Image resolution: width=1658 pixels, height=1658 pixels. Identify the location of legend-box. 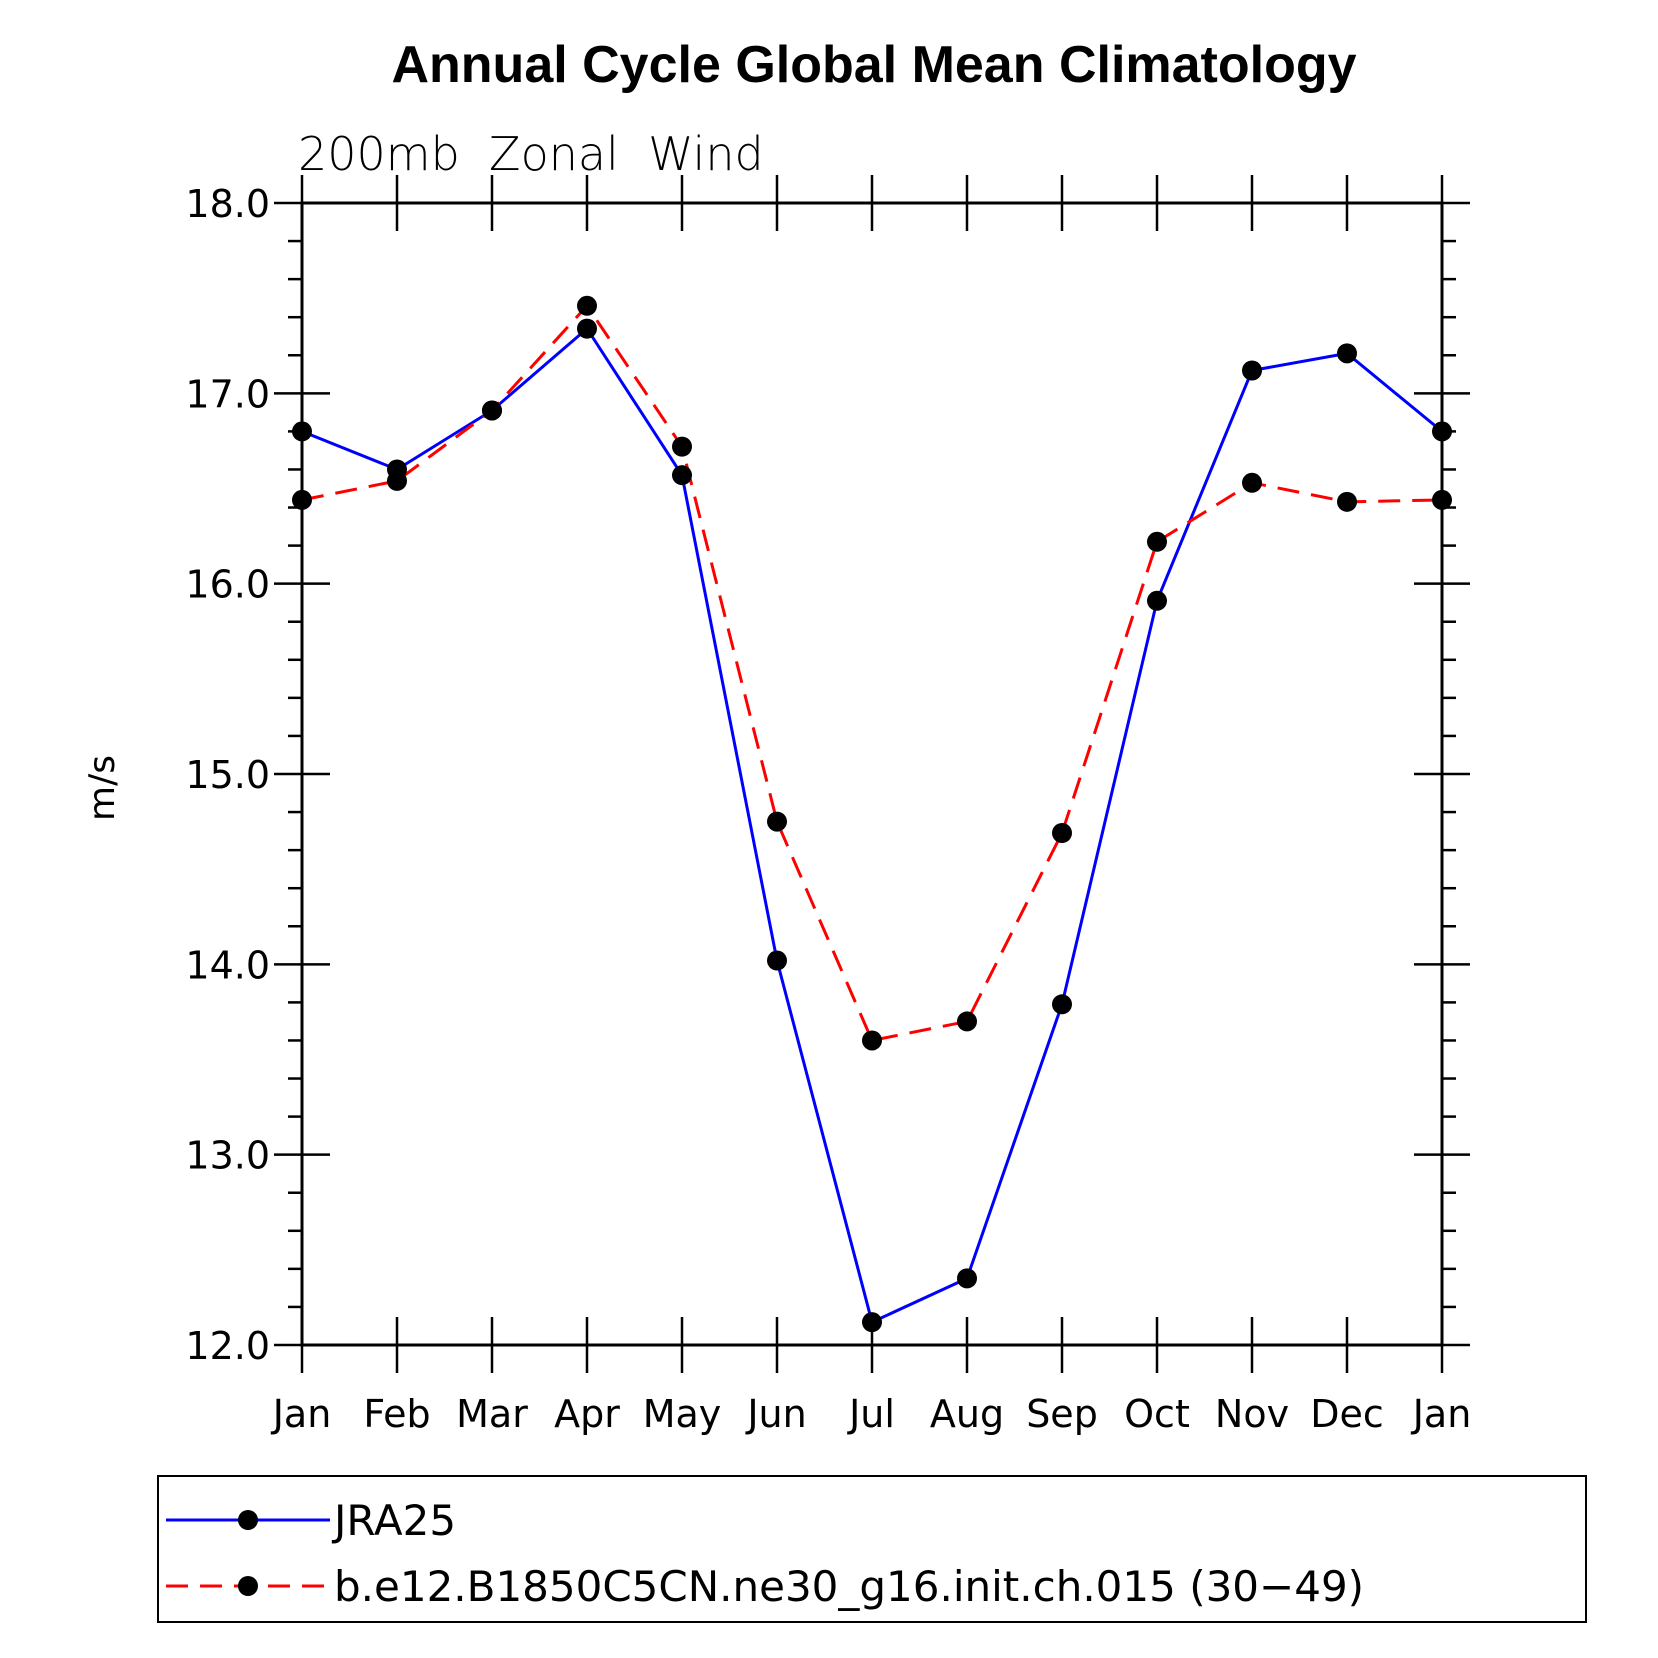
(872, 1549).